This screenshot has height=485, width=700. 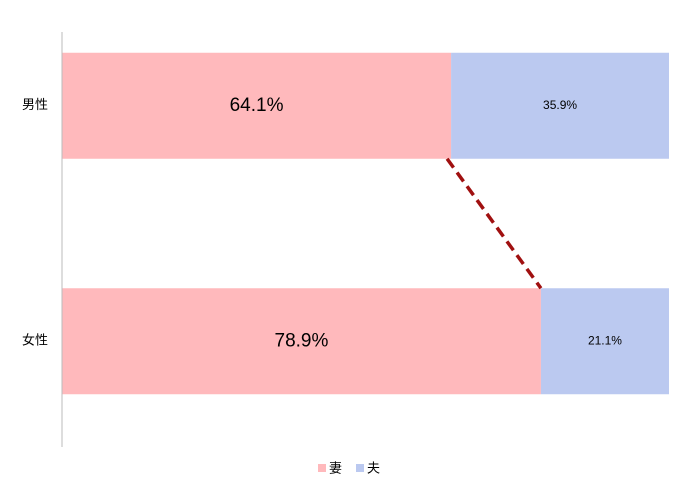 What do you see at coordinates (335, 467) in the screenshot?
I see `legend-label: 妻` at bounding box center [335, 467].